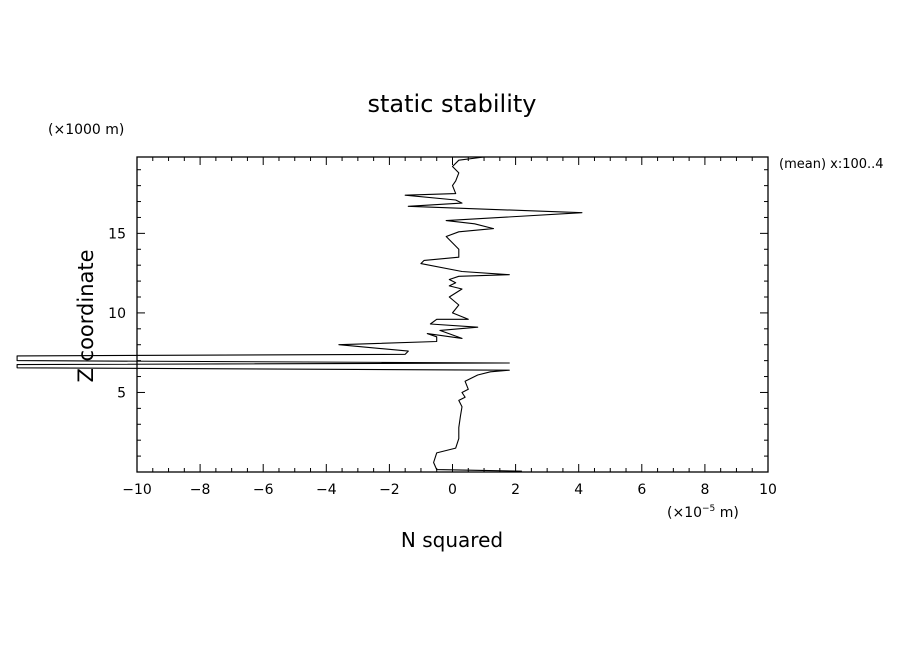 The width and height of the screenshot is (904, 654). I want to click on x-tick-label: −2, so click(389, 490).